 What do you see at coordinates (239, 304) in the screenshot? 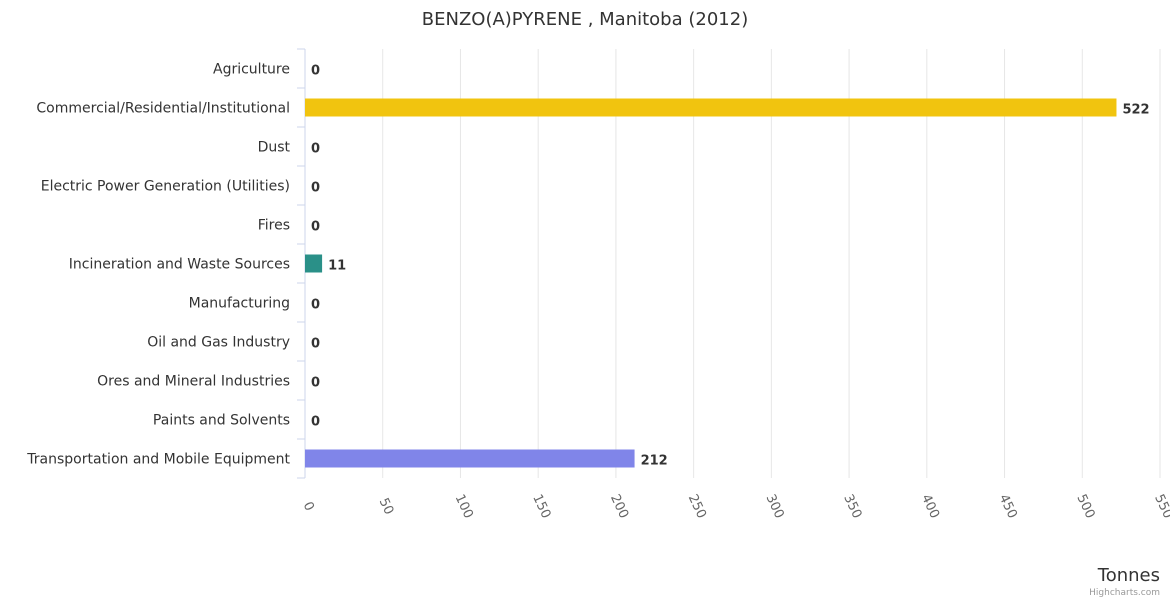
I see `category-label: Manufacturing` at bounding box center [239, 304].